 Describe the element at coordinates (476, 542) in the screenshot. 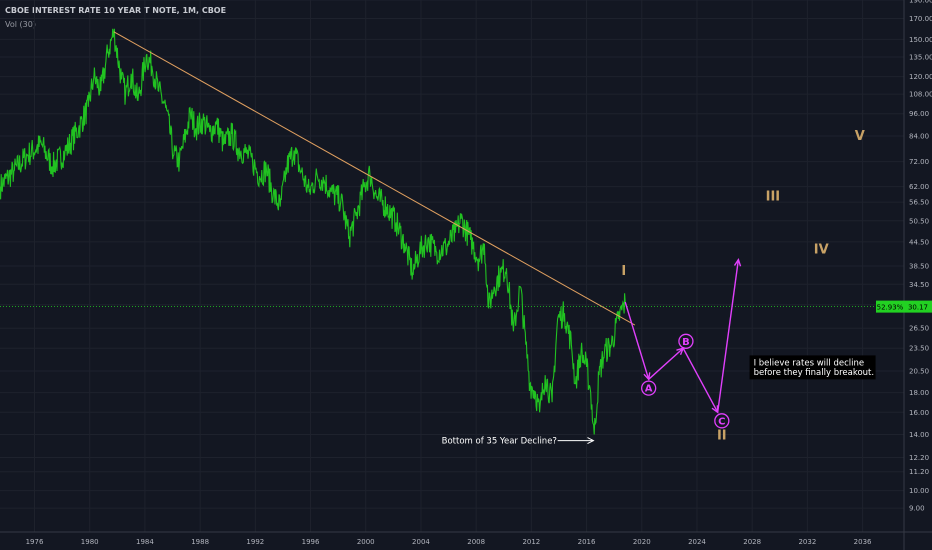

I see `x-tick-label: 2008` at that location.